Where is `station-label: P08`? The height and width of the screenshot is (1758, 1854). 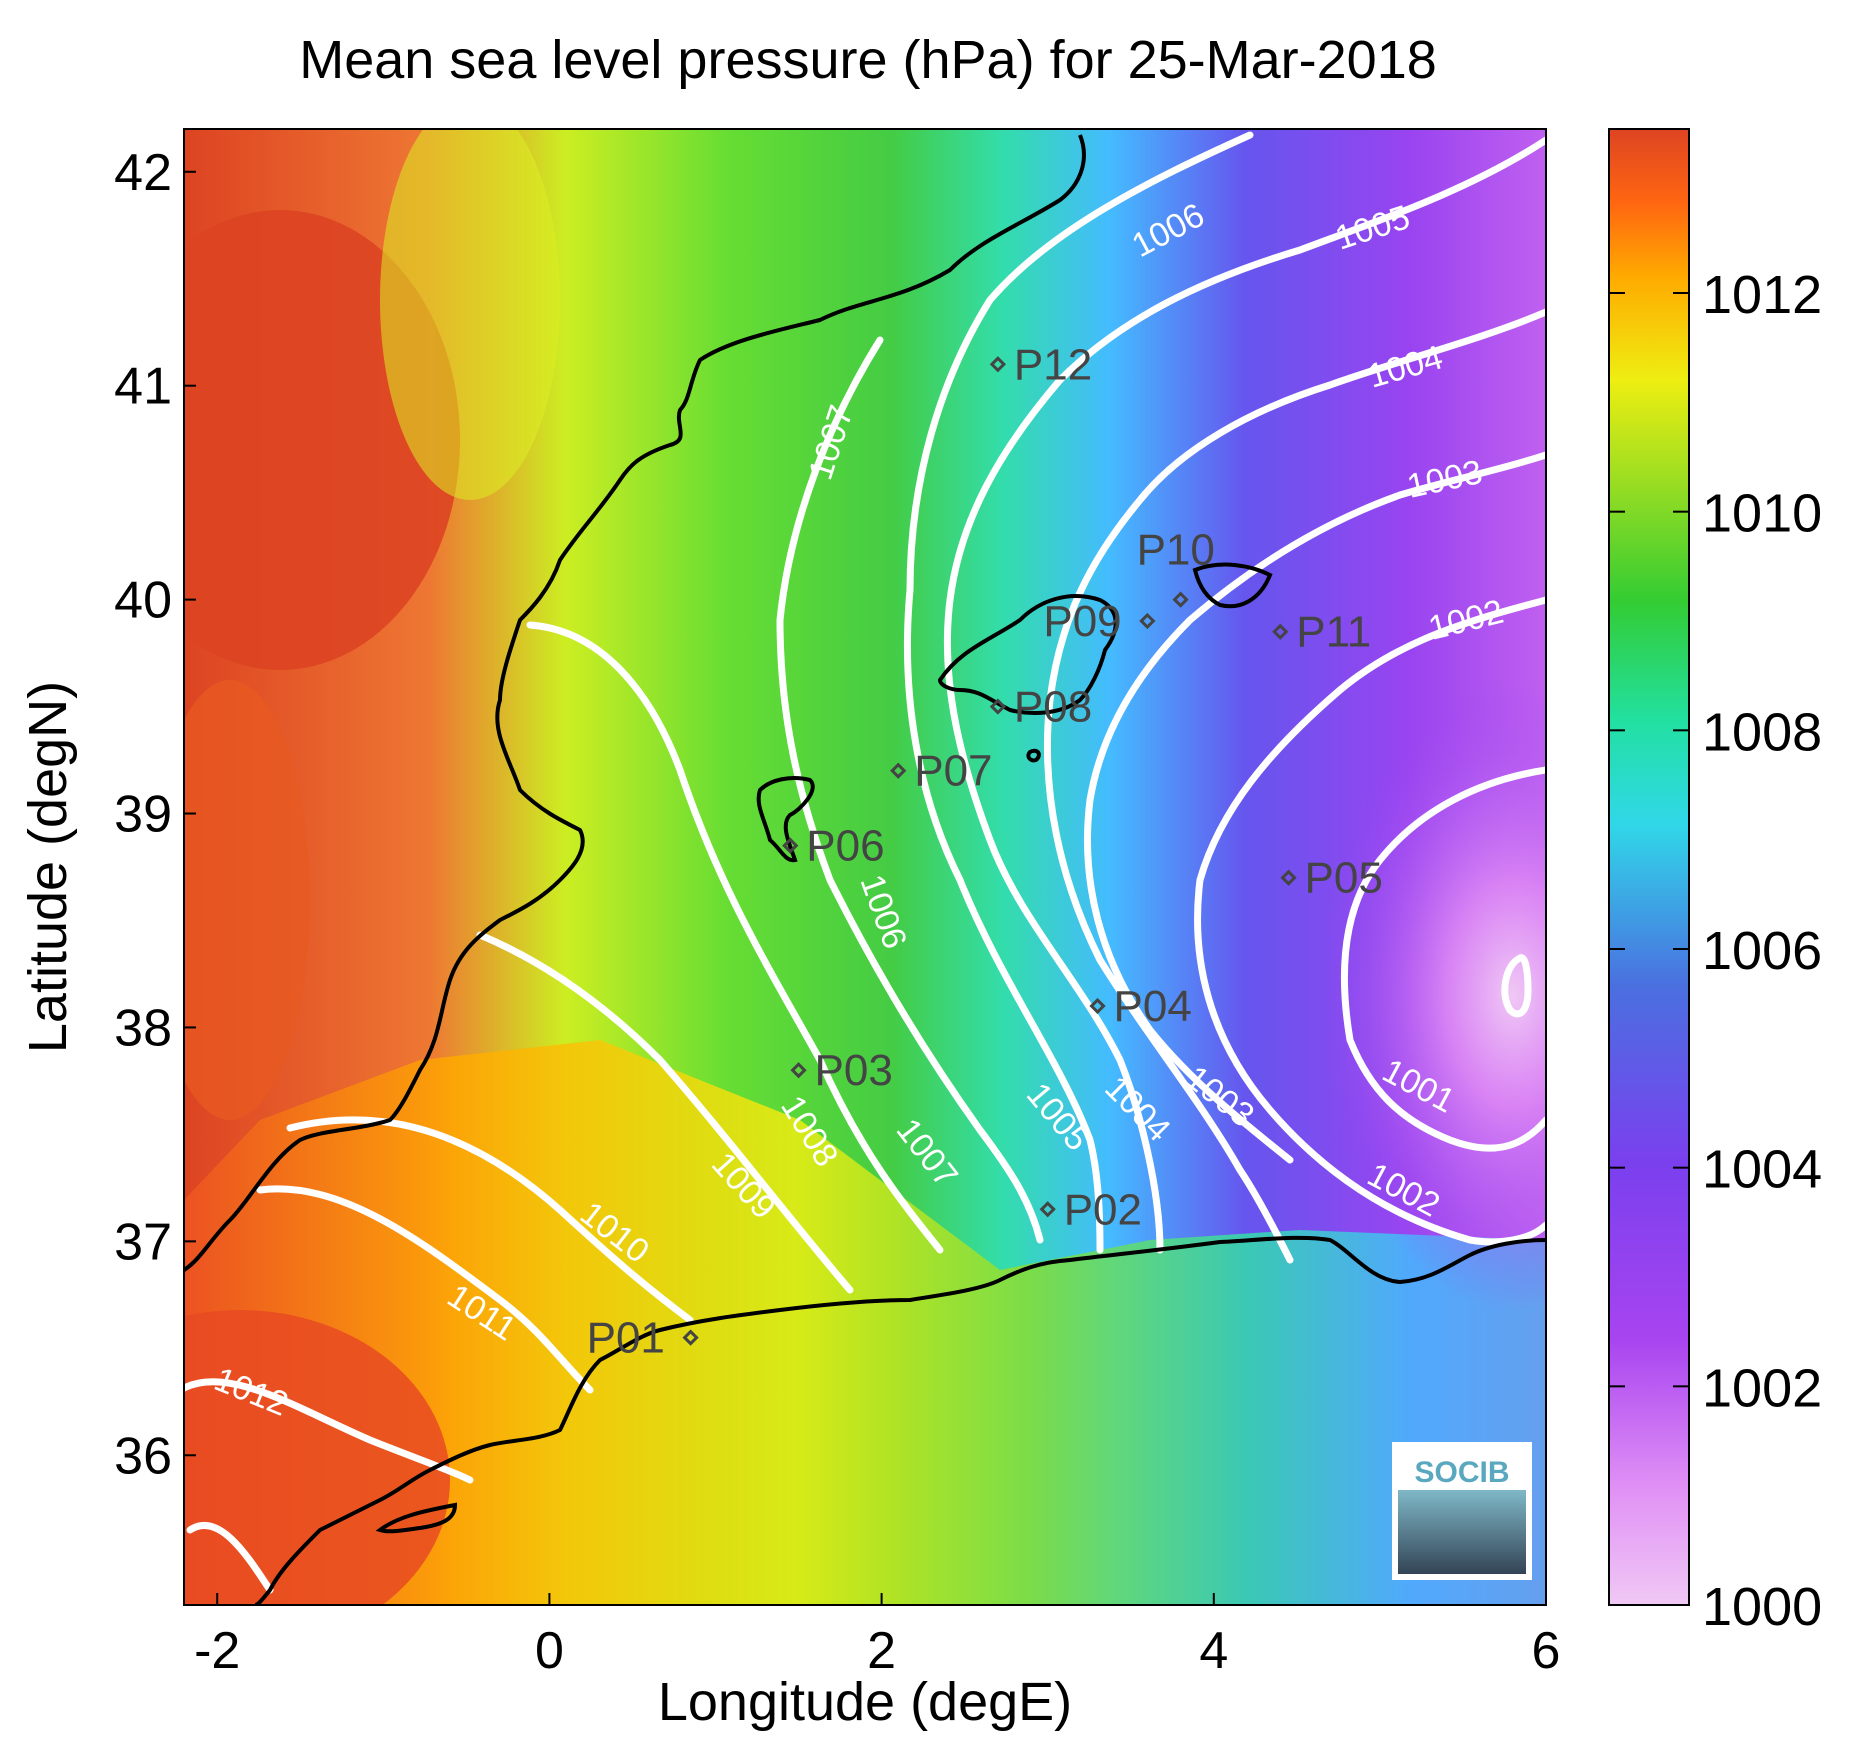 station-label: P08 is located at coordinates (1053, 707).